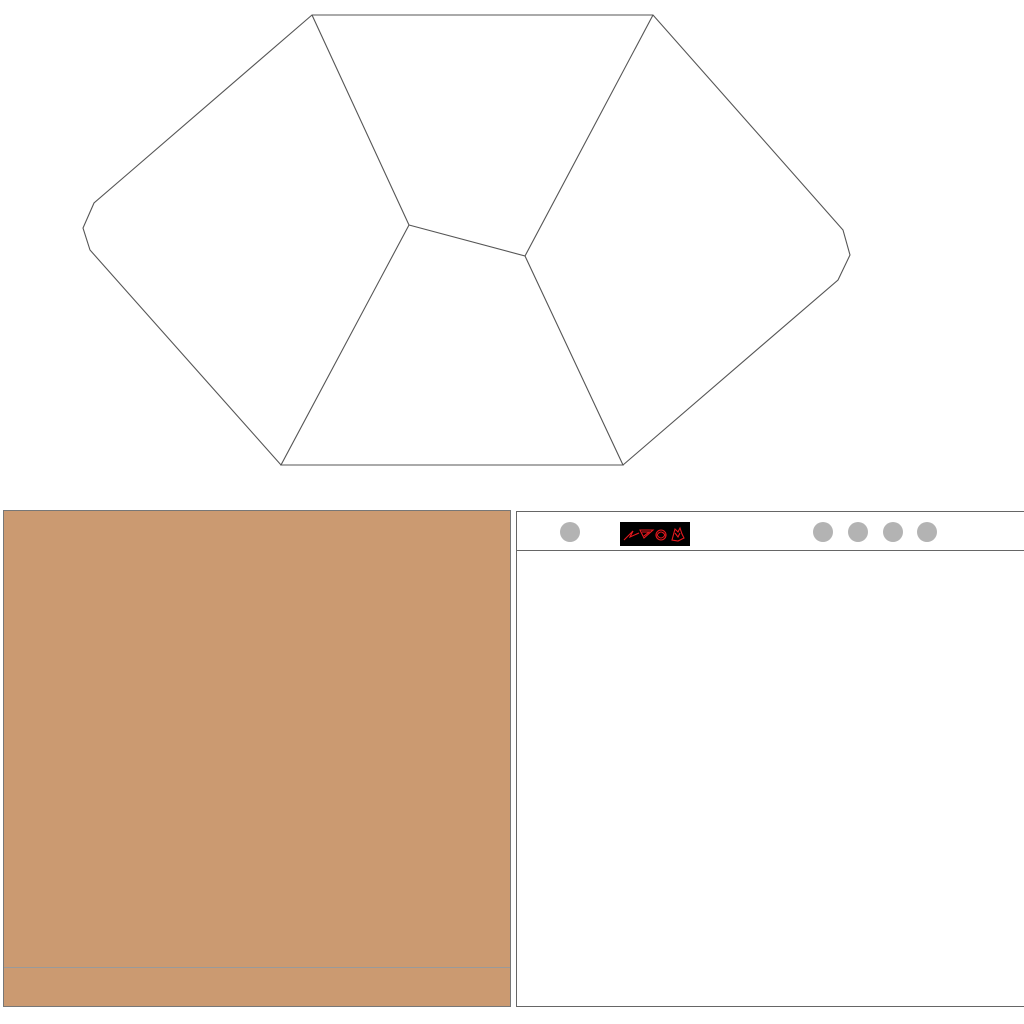 Image resolution: width=1024 pixels, height=1024 pixels. I want to click on pieces-strip-icons, so click(654, 534).